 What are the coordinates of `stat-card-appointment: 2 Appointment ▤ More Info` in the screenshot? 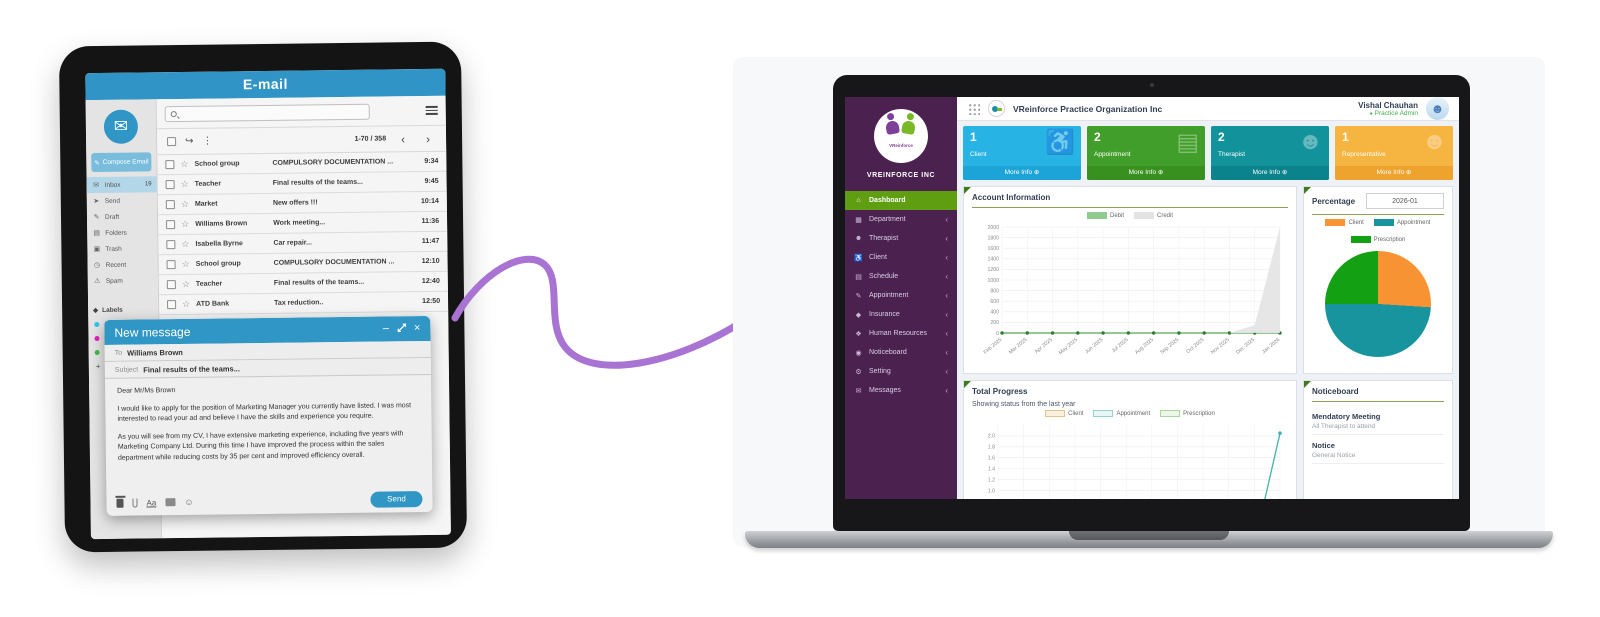 It's located at (1146, 153).